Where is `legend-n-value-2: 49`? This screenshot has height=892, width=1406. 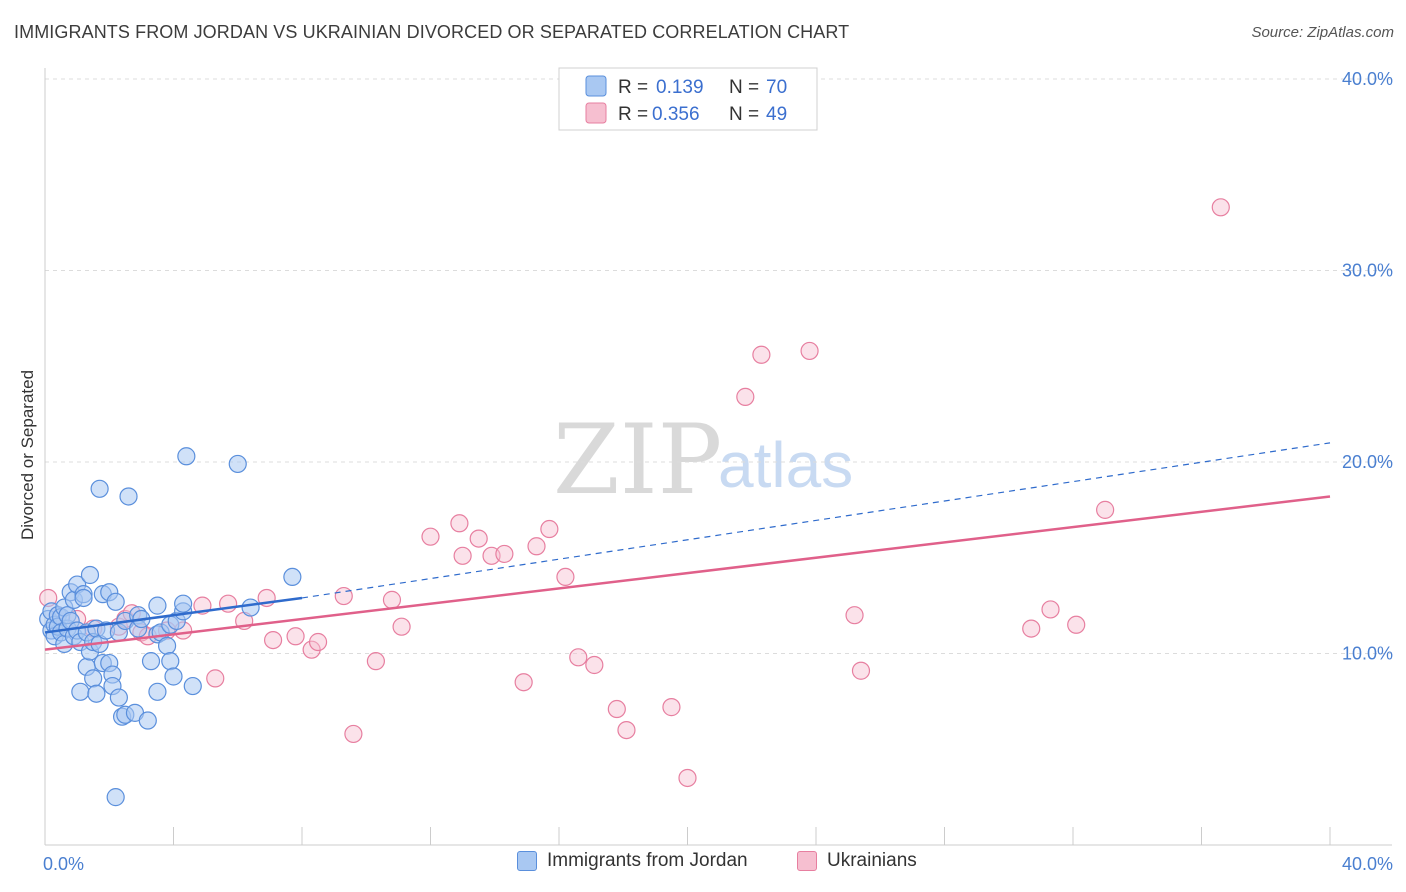 legend-n-value-2: 49 is located at coordinates (776, 114).